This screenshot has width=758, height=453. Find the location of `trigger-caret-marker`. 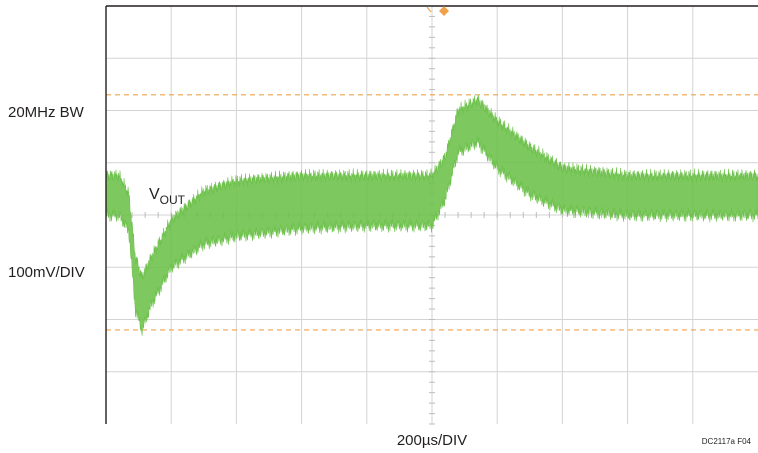

trigger-caret-marker is located at coordinates (429, 9).